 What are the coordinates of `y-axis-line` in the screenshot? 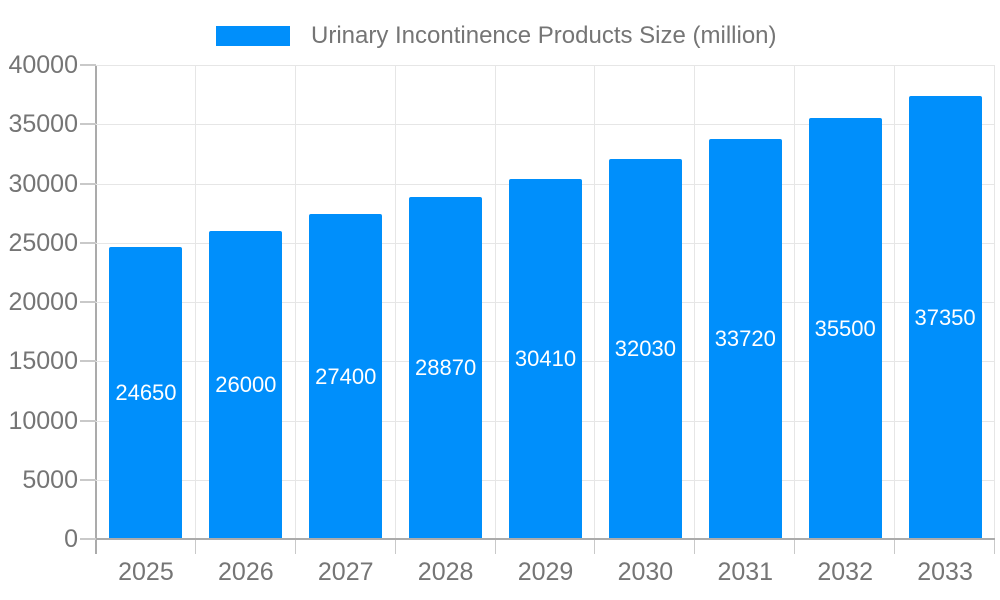 It's located at (96, 309).